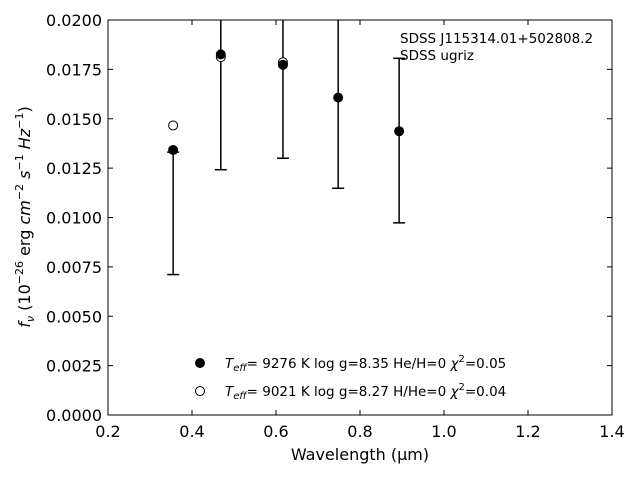 Image resolution: width=640 pixels, height=480 pixels. What do you see at coordinates (74, 415) in the screenshot?
I see `y-tick-label: 0.0000` at bounding box center [74, 415].